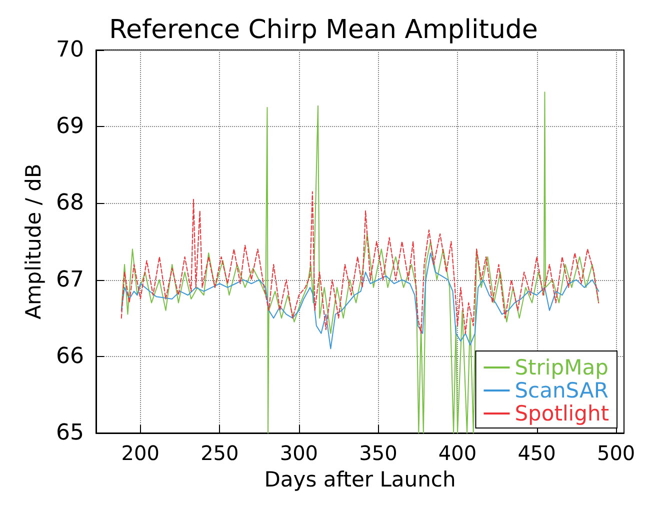  Describe the element at coordinates (70, 50) in the screenshot. I see `y-tick-label: 70` at that location.